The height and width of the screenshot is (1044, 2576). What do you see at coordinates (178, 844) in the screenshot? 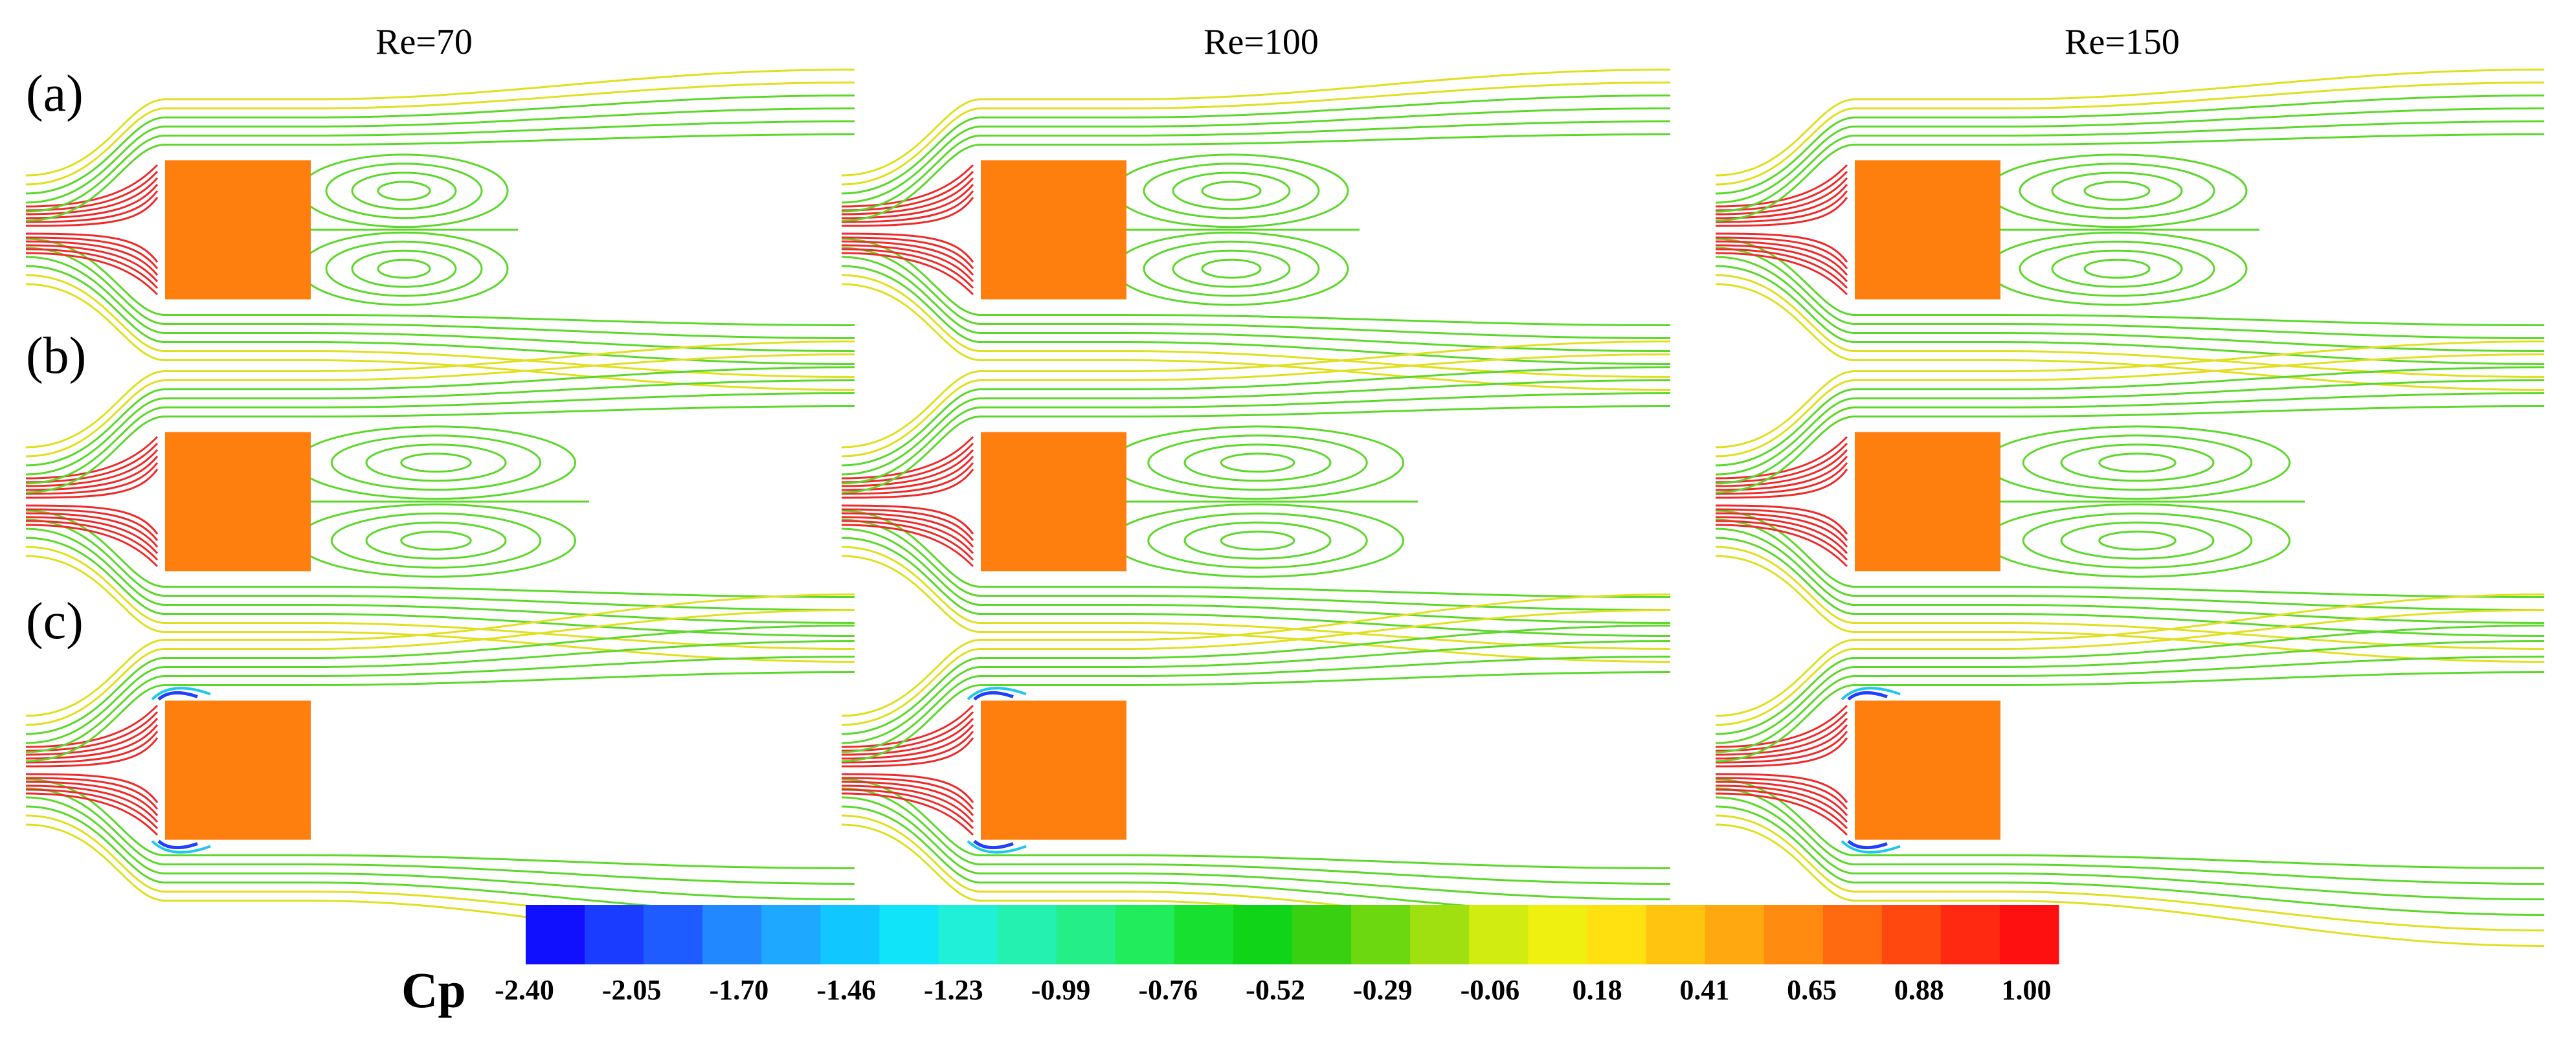
I see `separation-blue-streamline` at bounding box center [178, 844].